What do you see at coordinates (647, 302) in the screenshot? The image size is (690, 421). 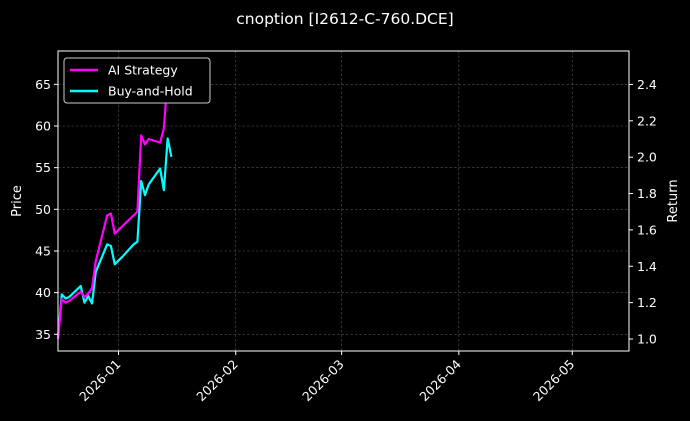 I see `y-tick-label-right: 1.2` at bounding box center [647, 302].